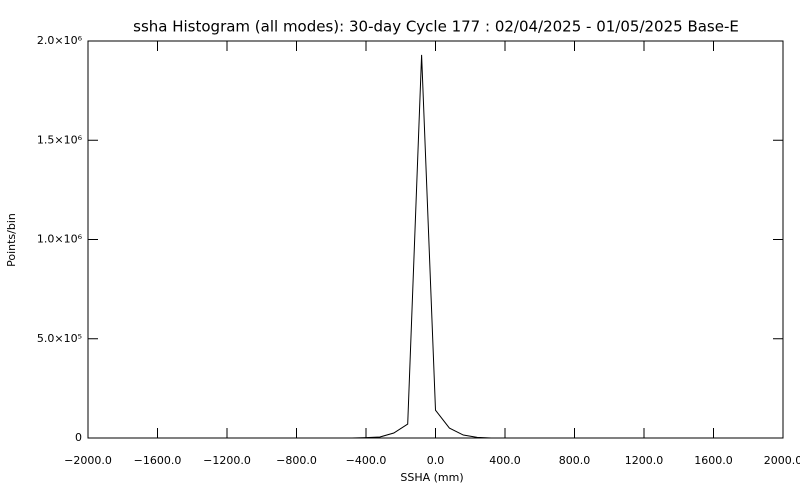 The image size is (800, 500). I want to click on x-tick-label: 0.0, so click(436, 460).